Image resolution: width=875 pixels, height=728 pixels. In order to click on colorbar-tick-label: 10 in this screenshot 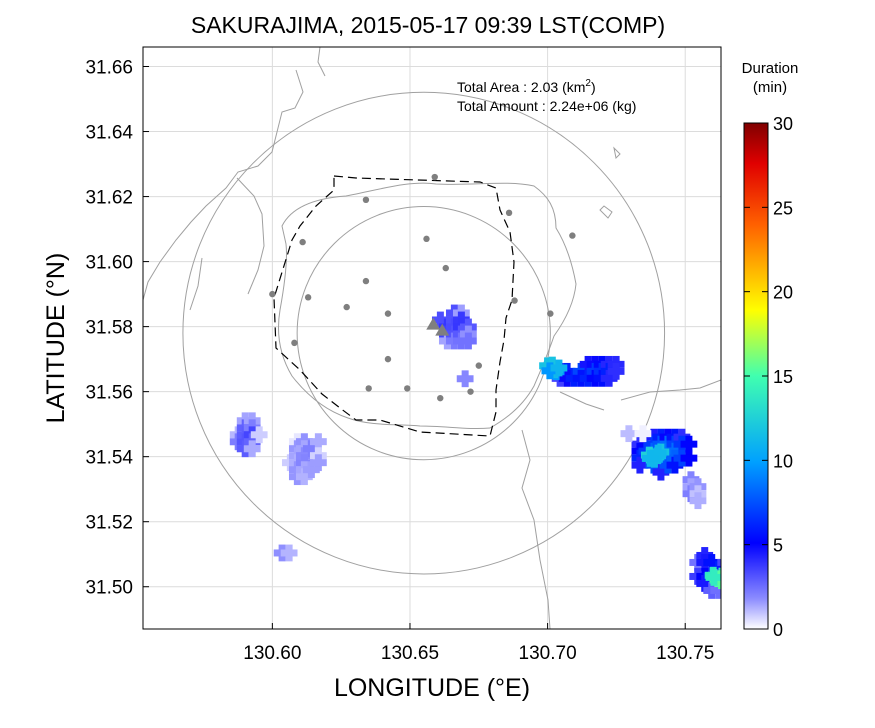, I will do `click(783, 461)`.